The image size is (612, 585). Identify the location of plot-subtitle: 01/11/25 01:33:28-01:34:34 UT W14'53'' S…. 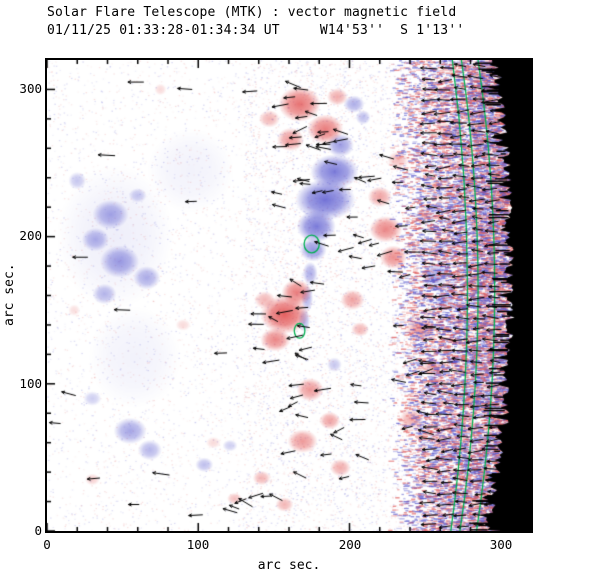
(256, 30).